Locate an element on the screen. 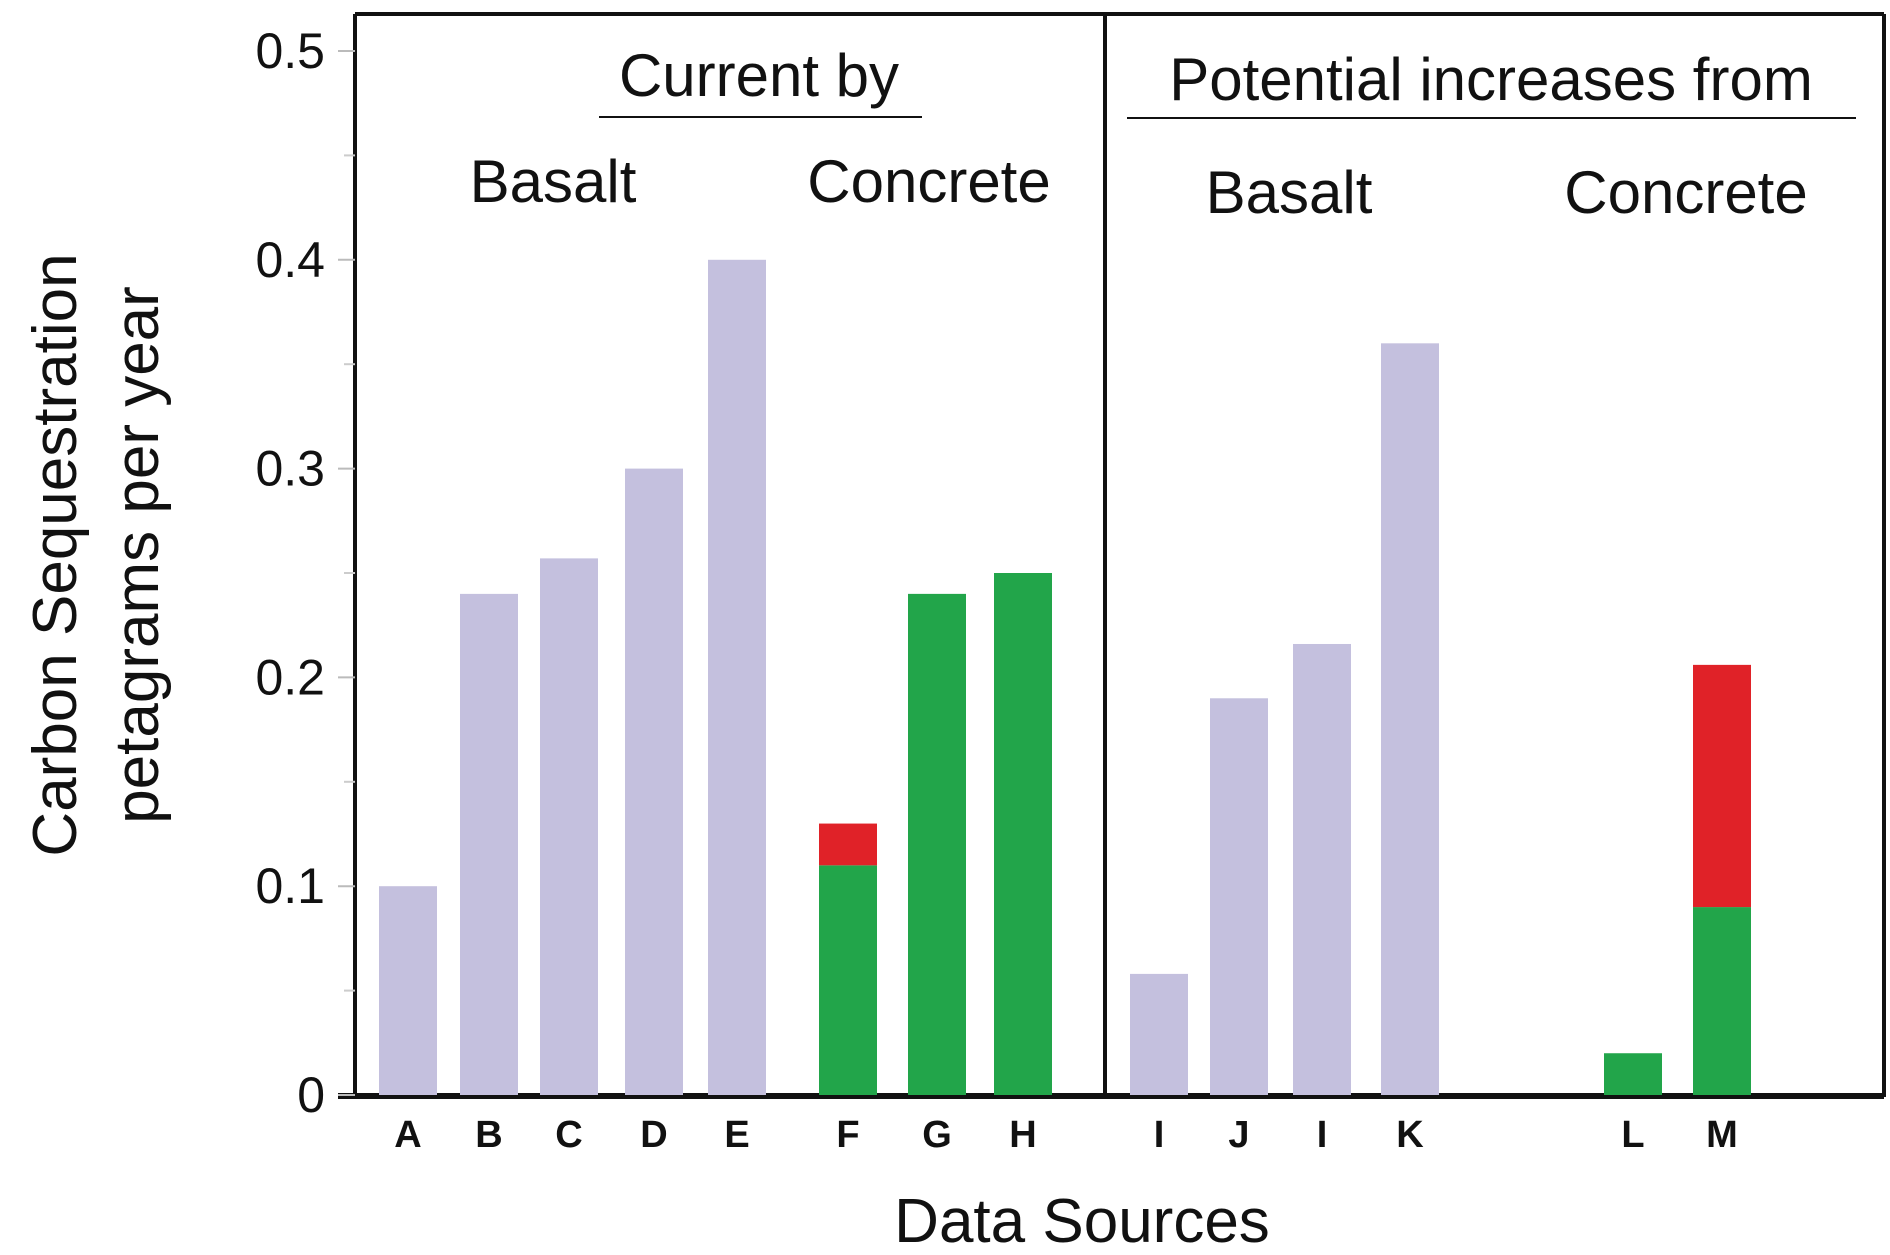 The height and width of the screenshot is (1255, 1890). bar-B is located at coordinates (489, 844).